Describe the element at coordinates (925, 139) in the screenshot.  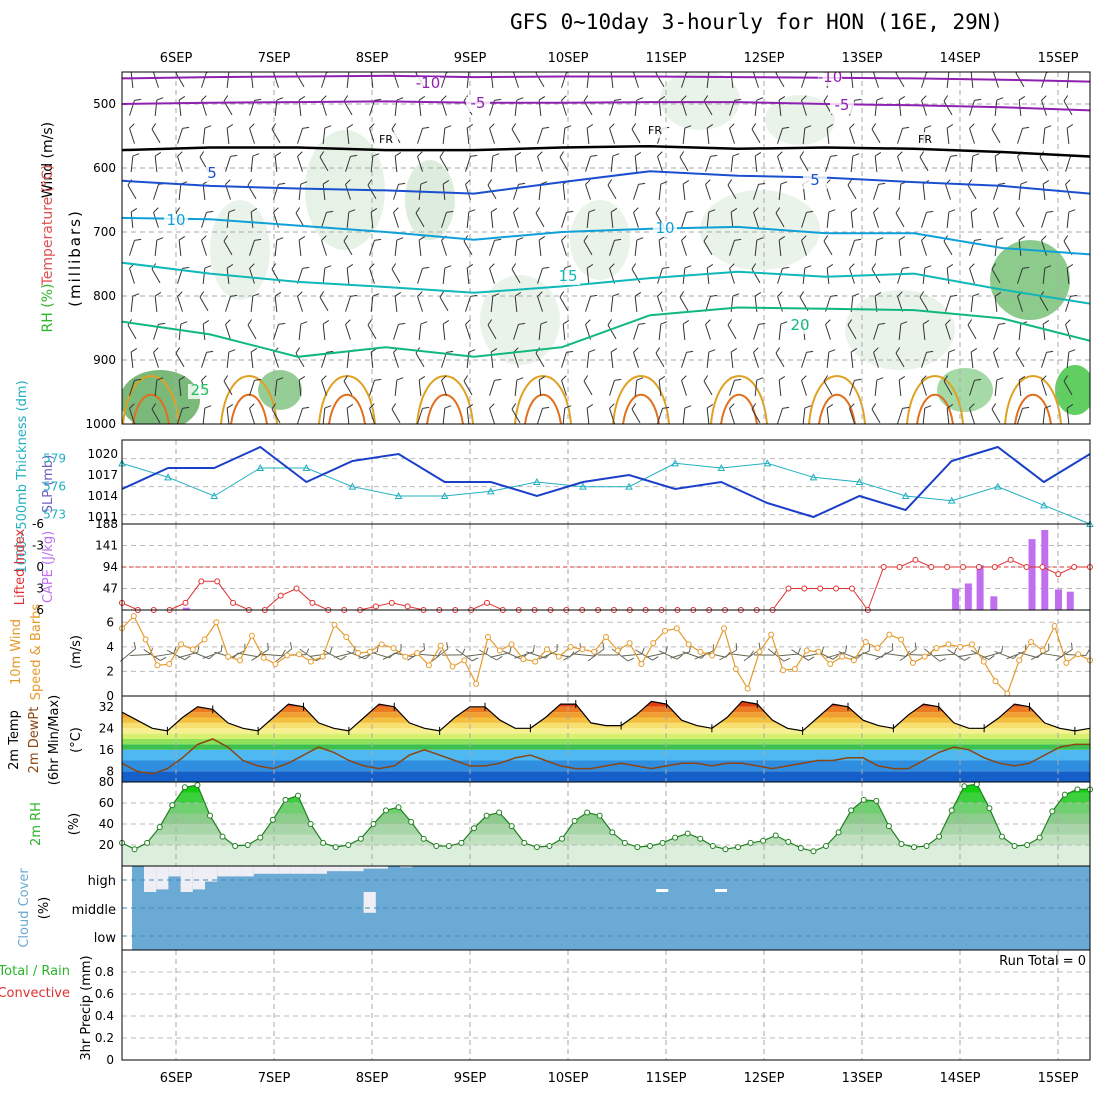
I see `isotherm-label: FR` at that location.